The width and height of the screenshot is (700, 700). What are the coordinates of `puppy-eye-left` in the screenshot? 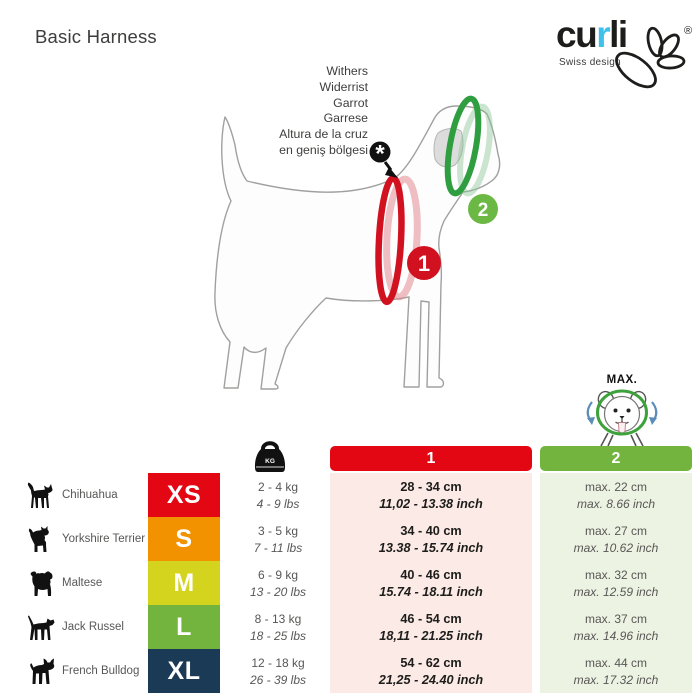 It's located at (615, 410).